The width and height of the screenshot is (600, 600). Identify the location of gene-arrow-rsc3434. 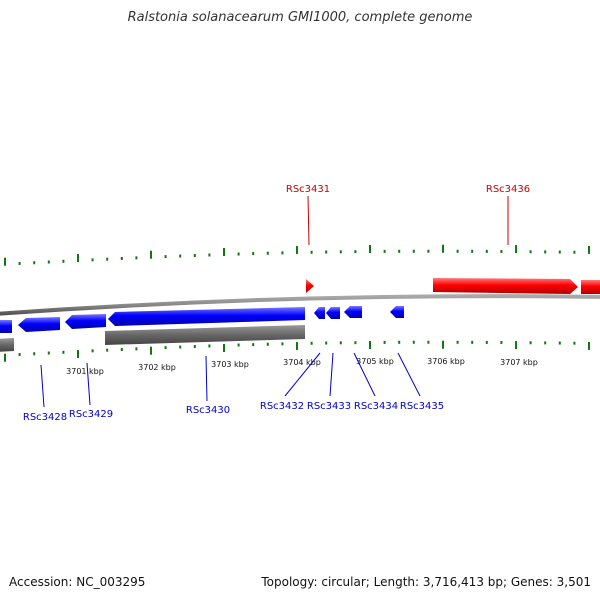
(353, 312).